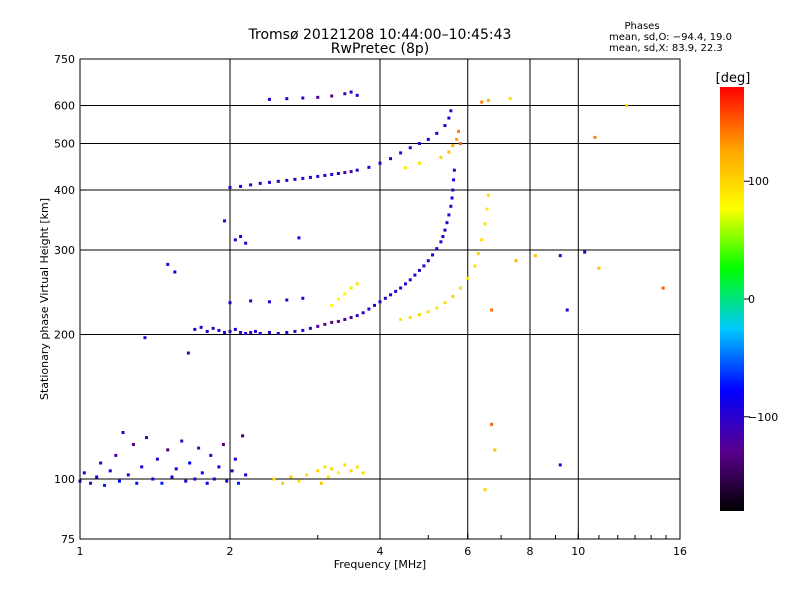 This screenshot has height=600, width=800. What do you see at coordinates (670, 37) in the screenshot?
I see `phase-stats-o: mean, sd,O: −94.4, 19.0` at bounding box center [670, 37].